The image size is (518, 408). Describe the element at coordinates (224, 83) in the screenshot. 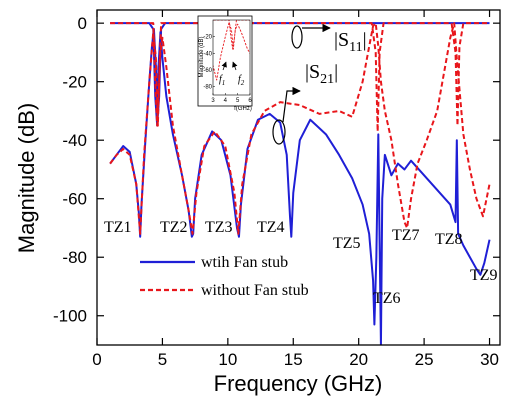

I see `f1-sub: 1` at that location.